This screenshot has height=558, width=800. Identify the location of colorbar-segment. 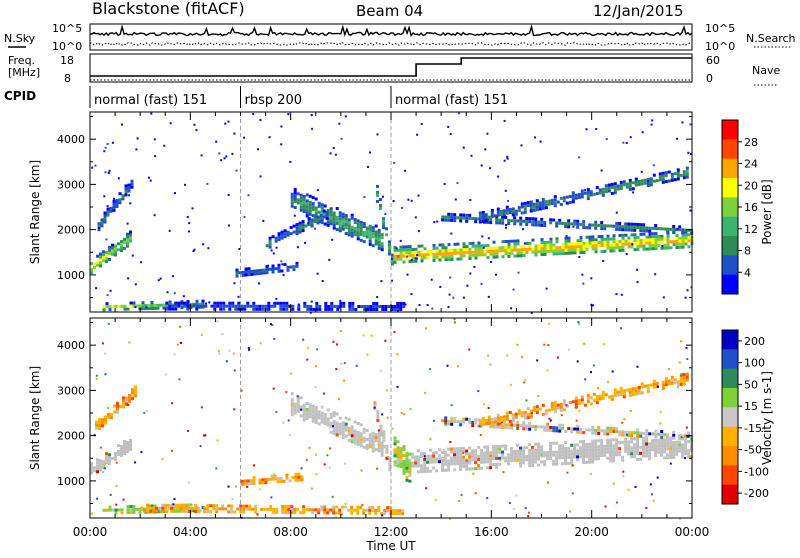
(730, 246).